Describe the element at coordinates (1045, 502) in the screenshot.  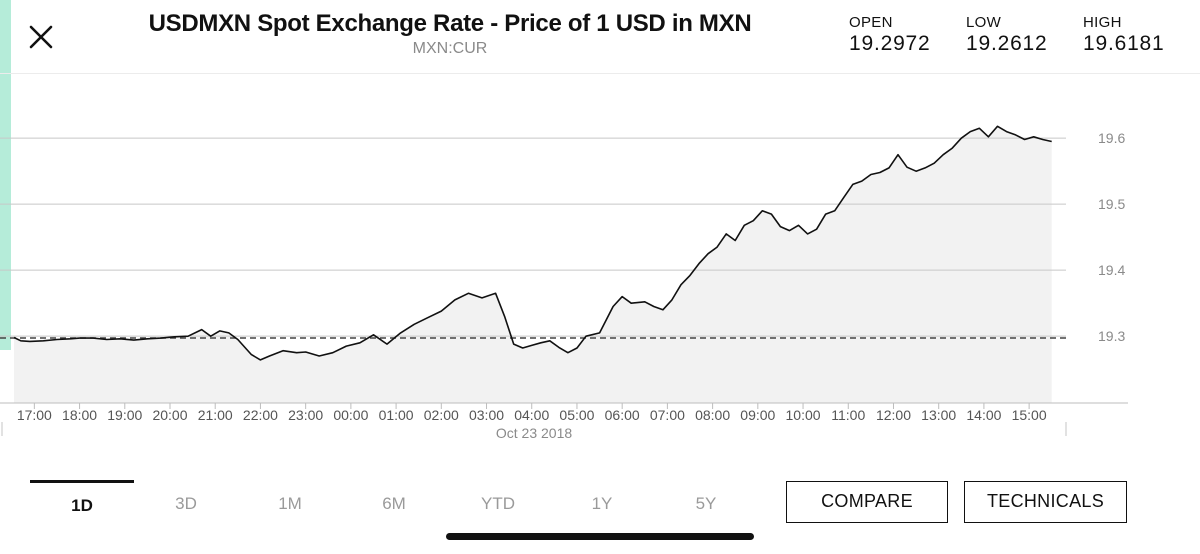
I see `technicals-button: TECHNICALS` at that location.